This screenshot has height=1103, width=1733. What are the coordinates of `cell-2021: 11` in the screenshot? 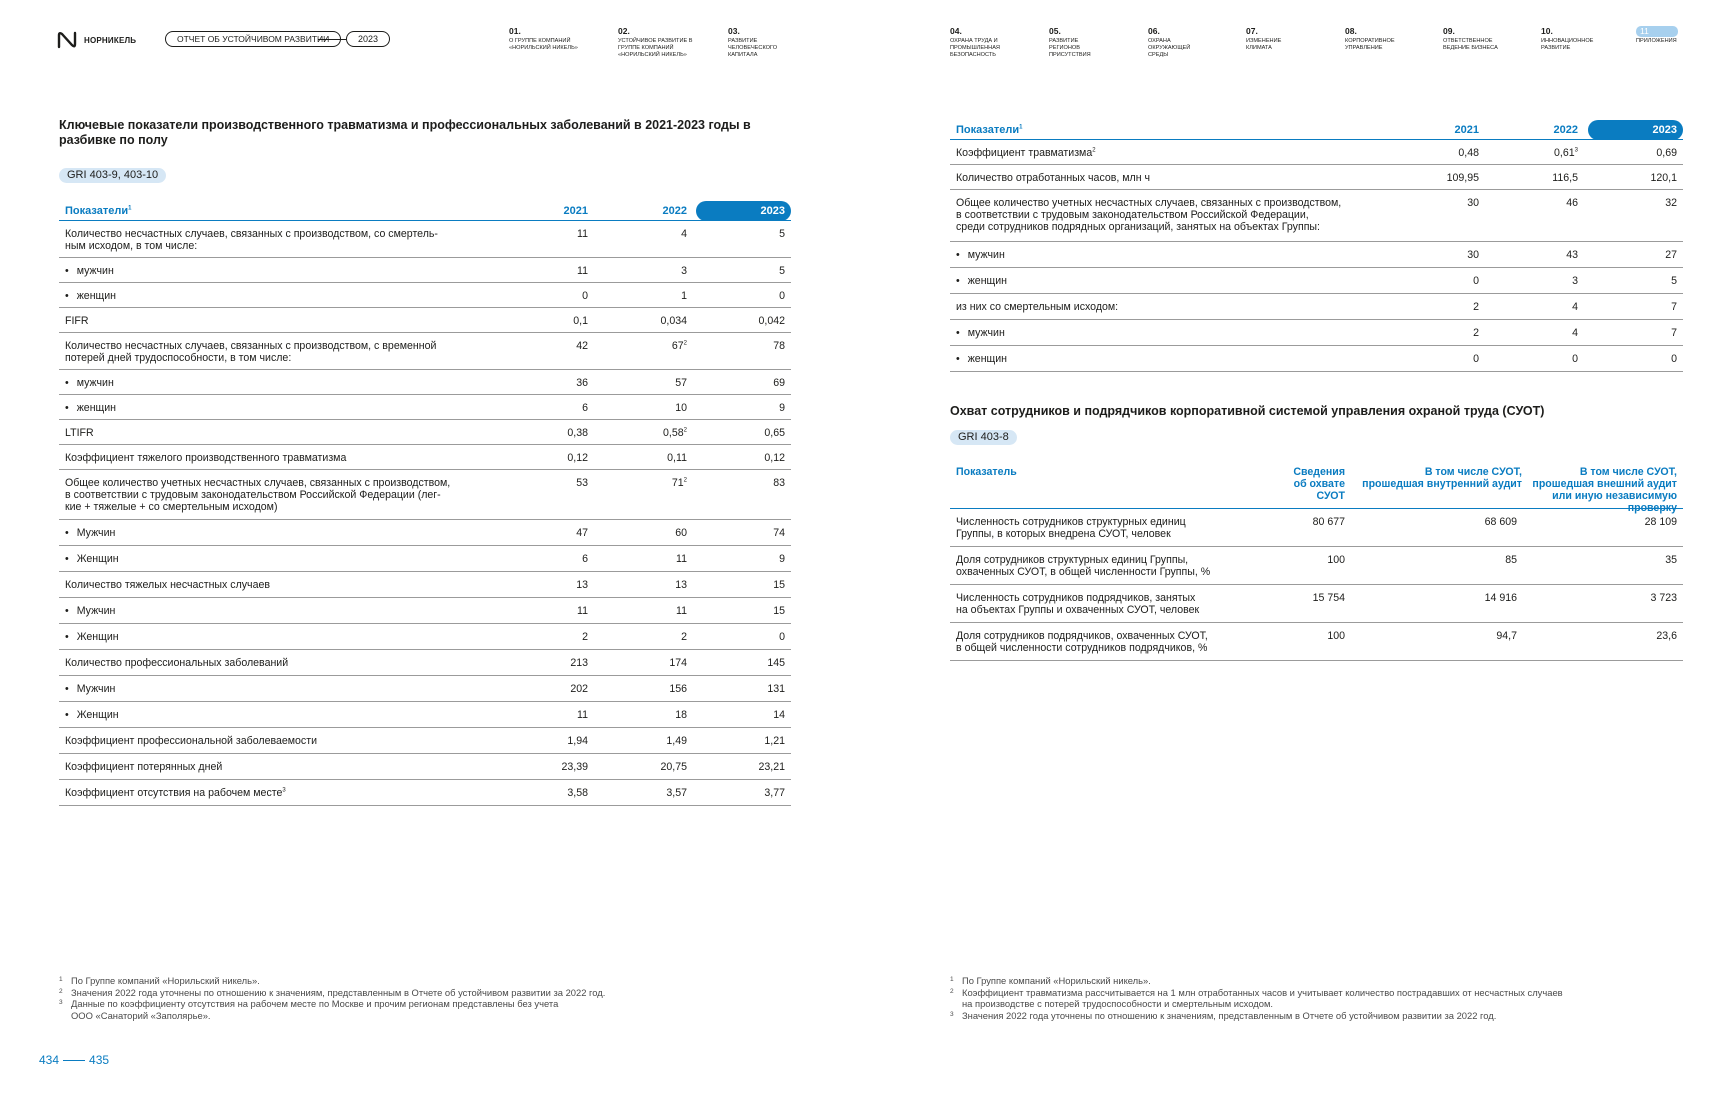 It's located at (582, 234).